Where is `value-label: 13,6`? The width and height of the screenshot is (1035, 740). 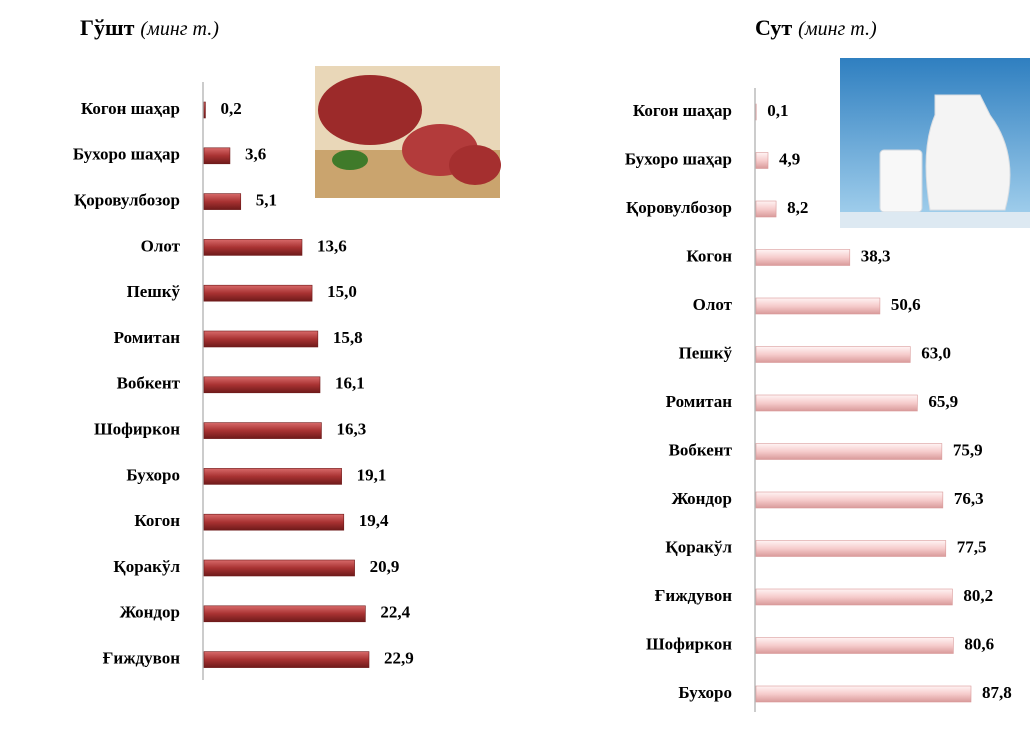
value-label: 13,6 is located at coordinates (332, 245).